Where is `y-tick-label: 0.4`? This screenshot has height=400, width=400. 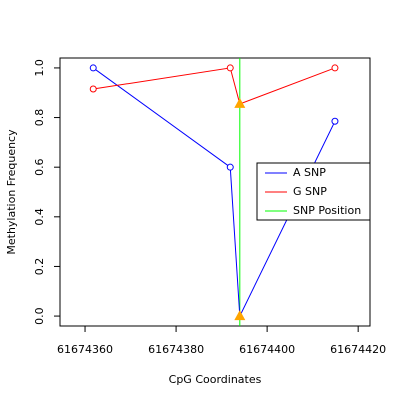 y-tick-label: 0.4 is located at coordinates (39, 217).